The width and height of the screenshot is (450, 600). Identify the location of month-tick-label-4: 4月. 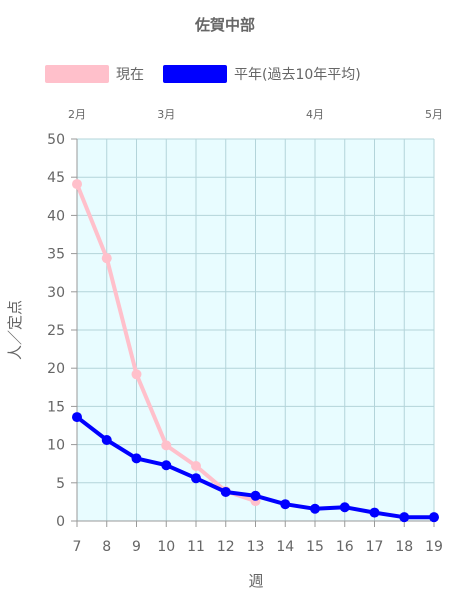
(315, 114).